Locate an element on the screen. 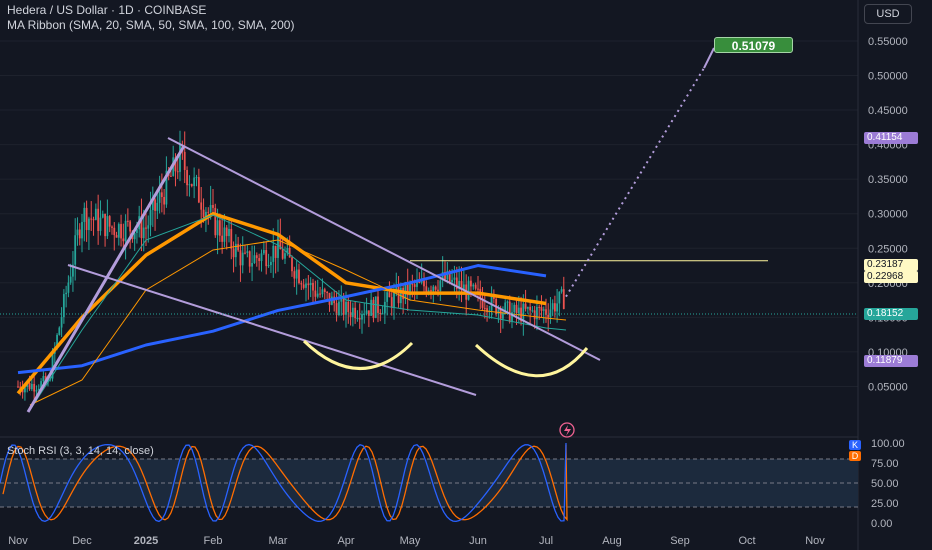 This screenshot has width=932, height=550. stoch-tick-label: 100.00 is located at coordinates (888, 444).